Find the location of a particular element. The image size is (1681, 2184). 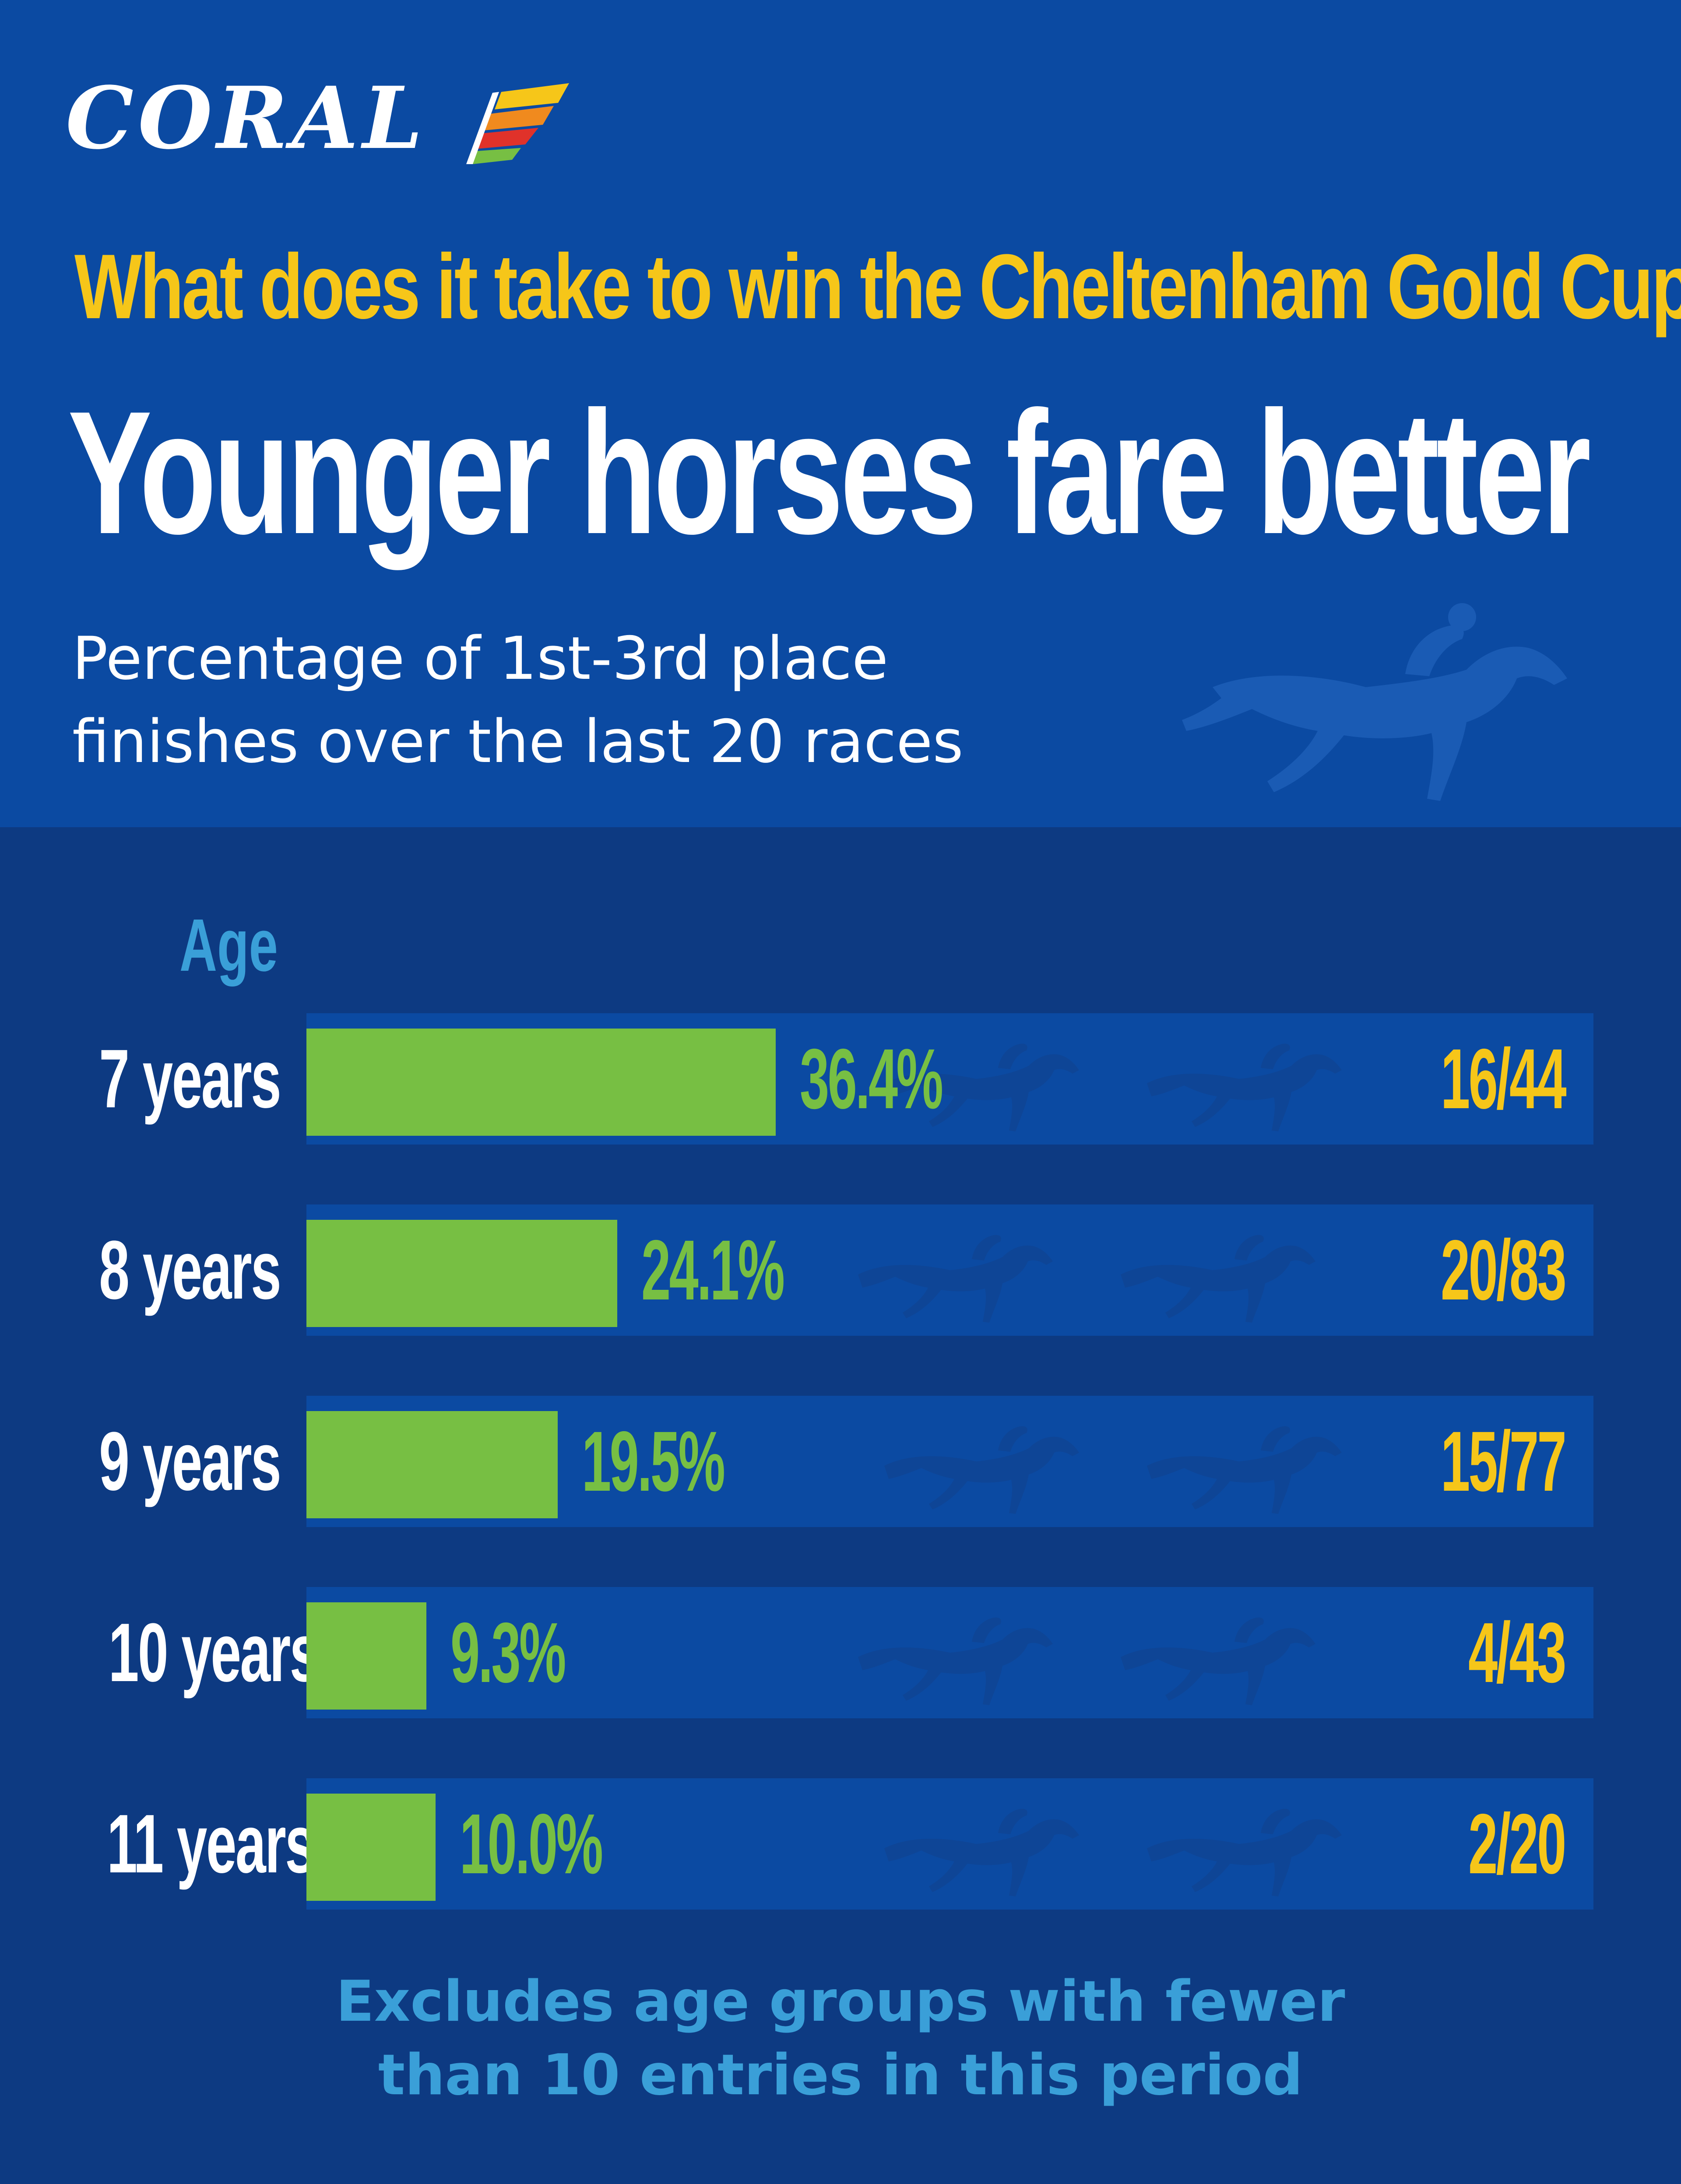

subtitle-line-2: finishes over the last 20 races is located at coordinates (518, 741).